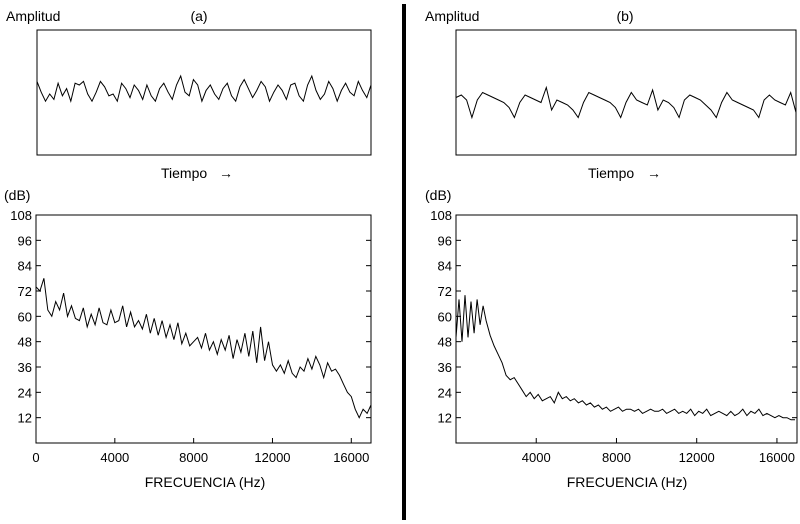 This screenshot has height=524, width=800. What do you see at coordinates (616, 457) in the screenshot?
I see `spectrum-b-xtick-label: 8000` at bounding box center [616, 457].